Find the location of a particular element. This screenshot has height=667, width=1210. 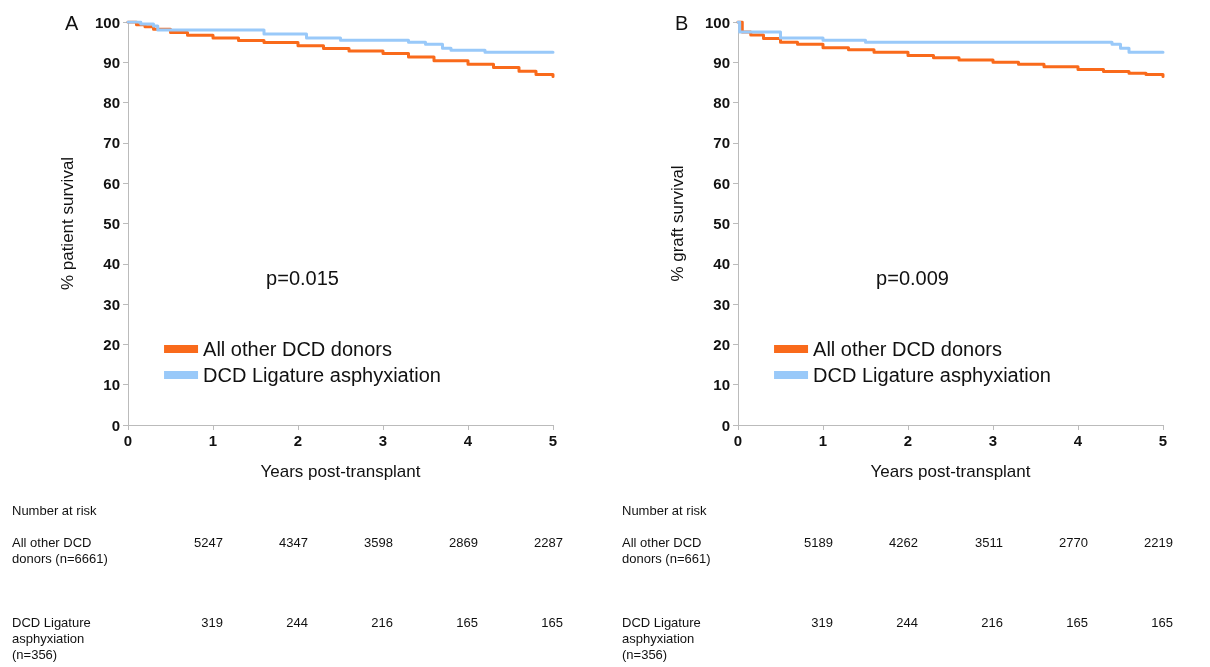

text: 5189 is located at coordinates (818, 542).